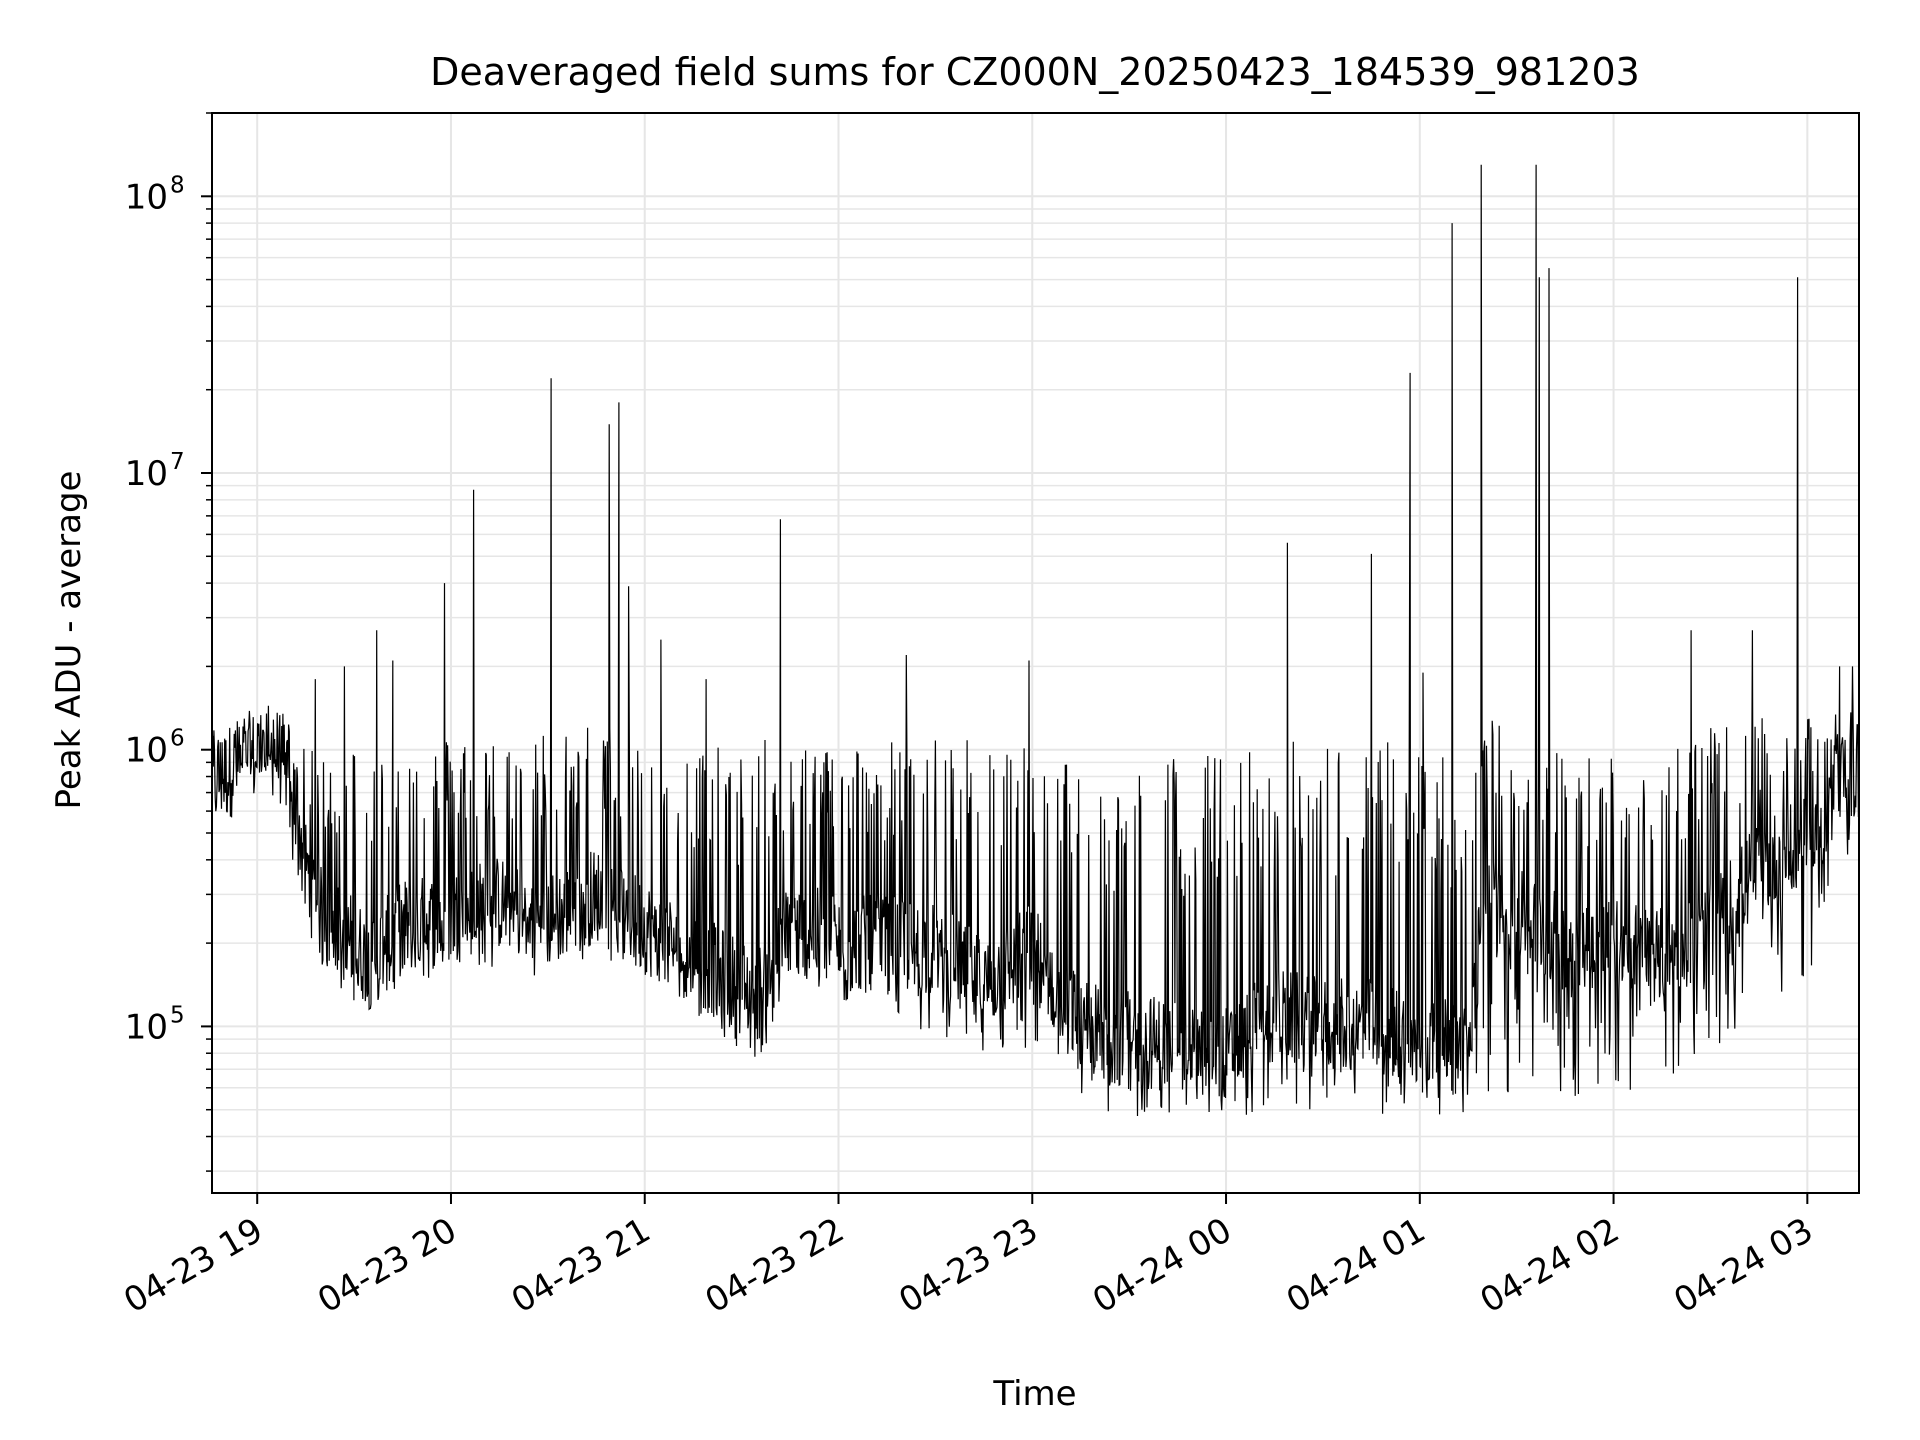 The image size is (1920, 1440). I want to click on y-axis-label: Peak ADU - average, so click(69, 640).